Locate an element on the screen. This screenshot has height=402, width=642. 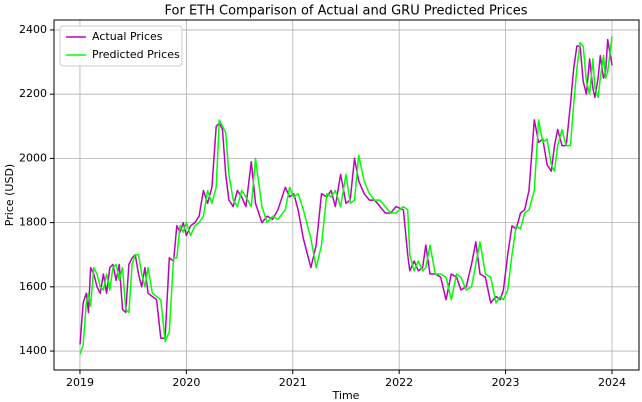
y-tick-label: 2000 is located at coordinates (33, 157).